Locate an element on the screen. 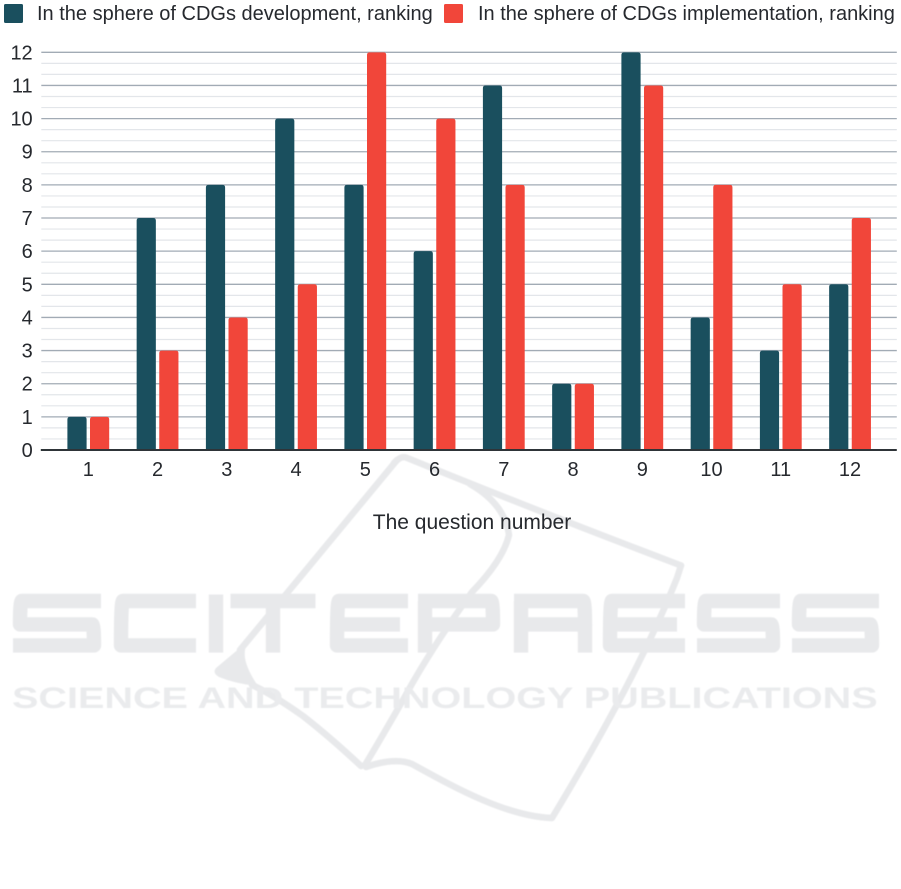 The width and height of the screenshot is (901, 889). svg-text: The question number is located at coordinates (472, 522).